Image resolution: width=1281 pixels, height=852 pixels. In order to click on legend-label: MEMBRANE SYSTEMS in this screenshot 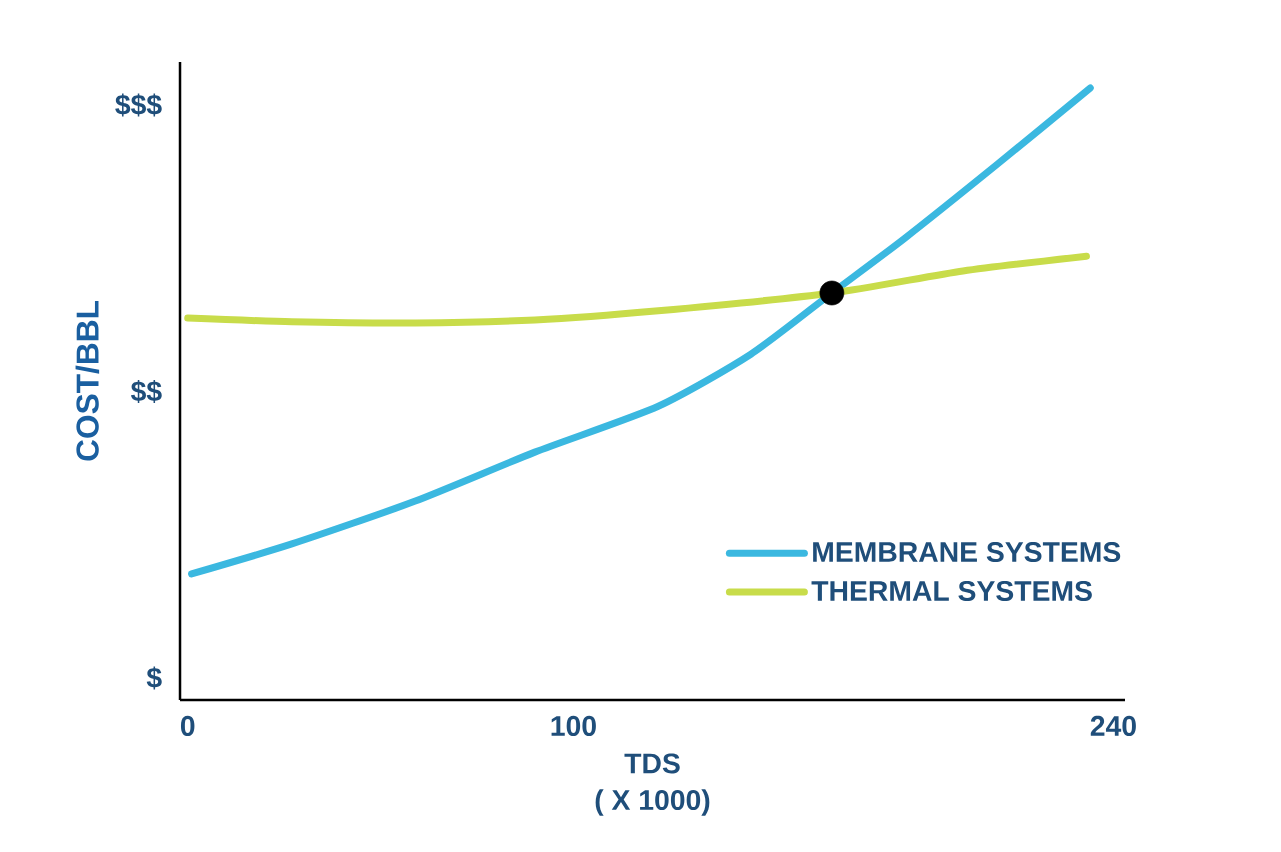, I will do `click(967, 552)`.